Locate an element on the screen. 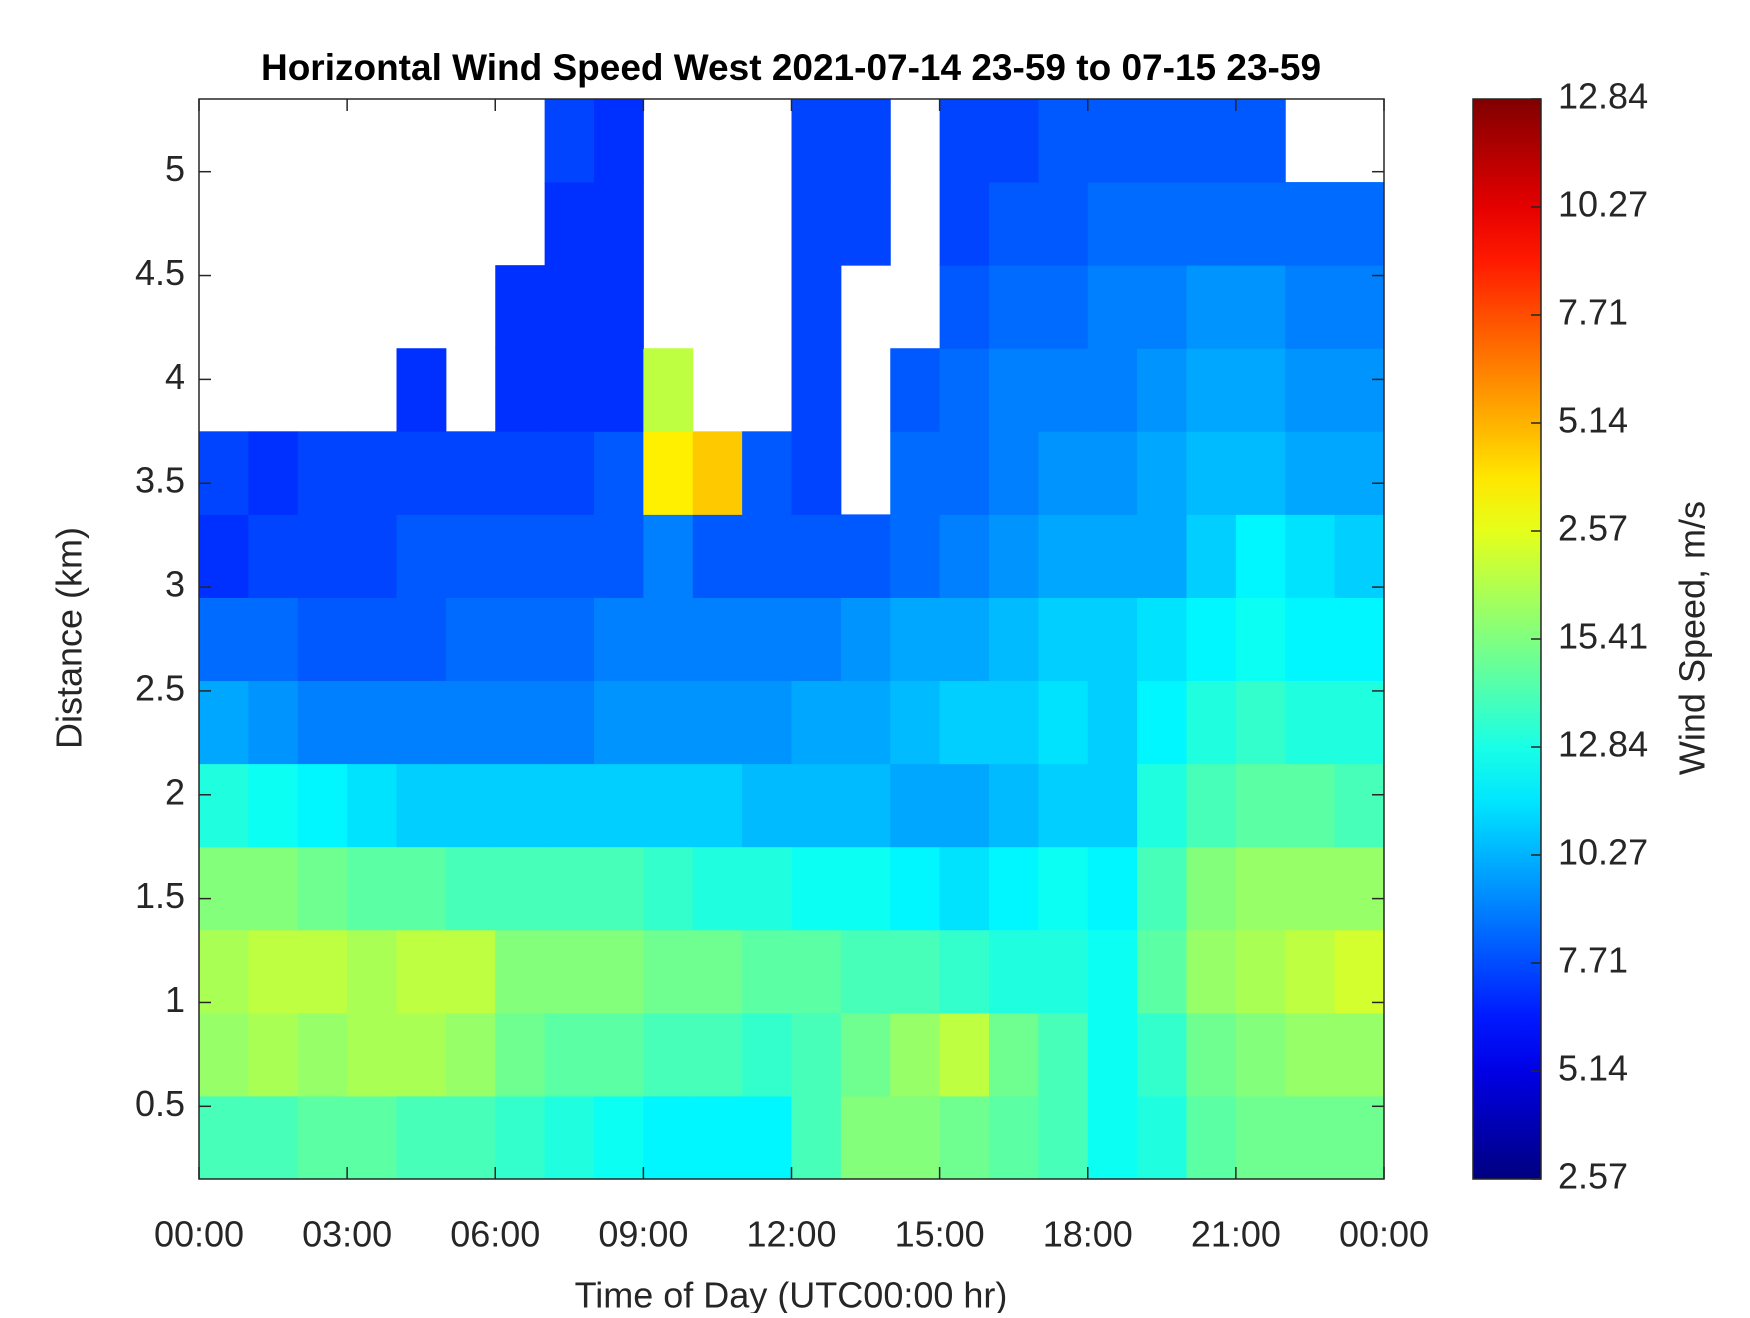 Image resolution: width=1750 pixels, height=1318 pixels. y-tick-label: 5 is located at coordinates (175, 168).